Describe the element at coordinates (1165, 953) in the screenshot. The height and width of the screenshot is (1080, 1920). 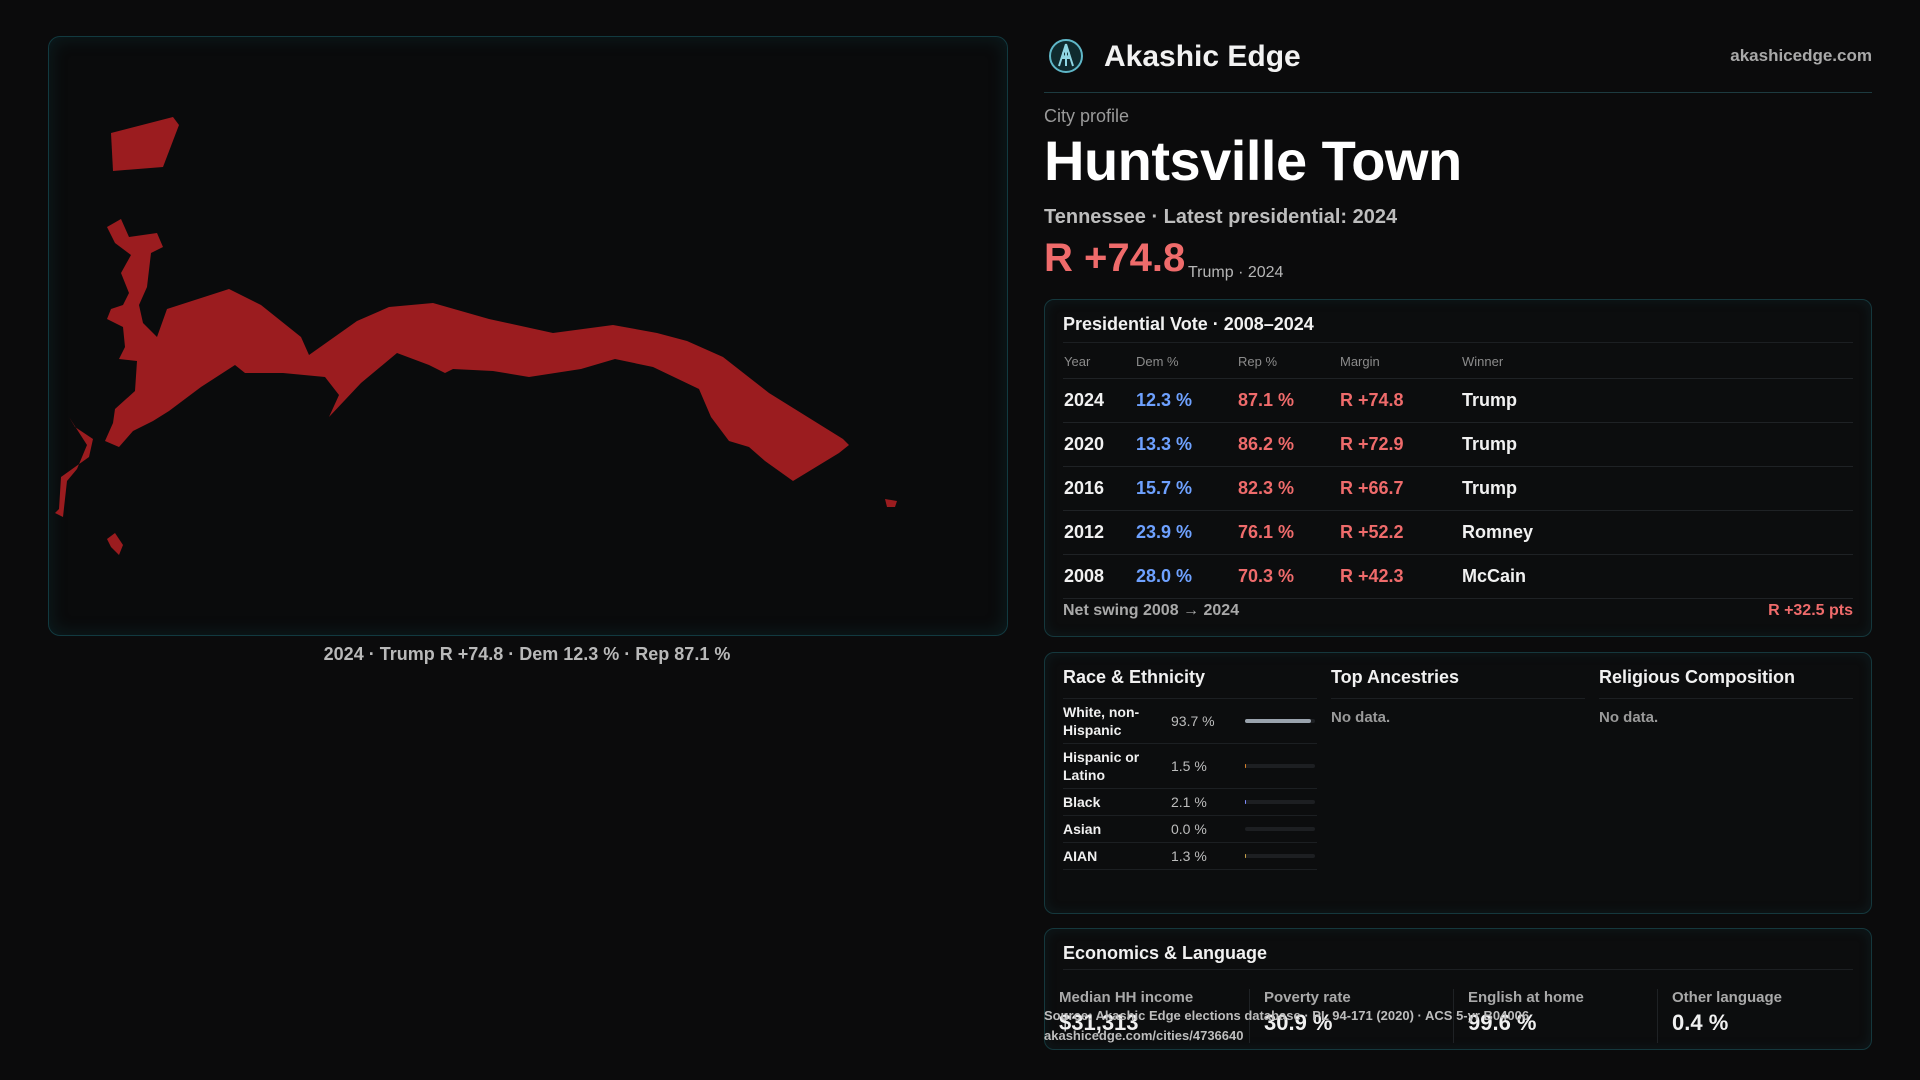
I see `economics-title: Economics & Language` at that location.